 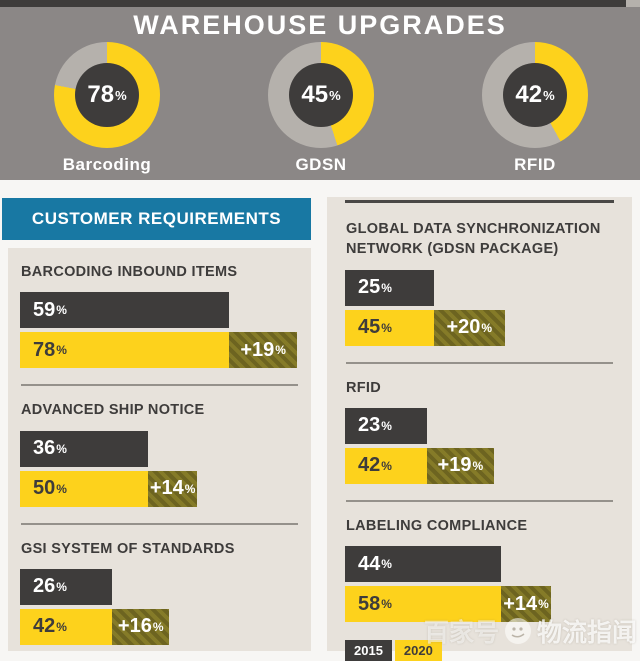 What do you see at coordinates (129, 272) in the screenshot?
I see `section-title-barcoding-inbound: BARCODING INBOUND ITEMS` at bounding box center [129, 272].